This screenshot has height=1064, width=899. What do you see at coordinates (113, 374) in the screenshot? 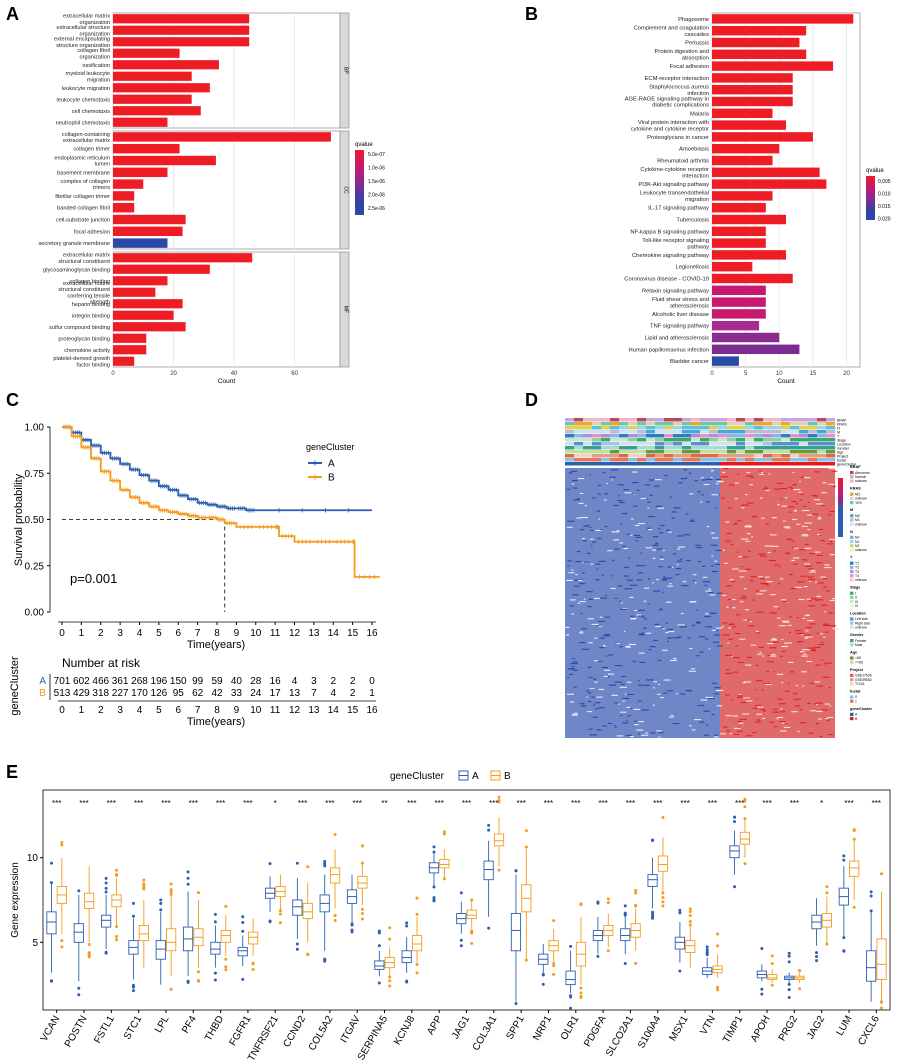
I see `tick-label: 0` at bounding box center [113, 374].